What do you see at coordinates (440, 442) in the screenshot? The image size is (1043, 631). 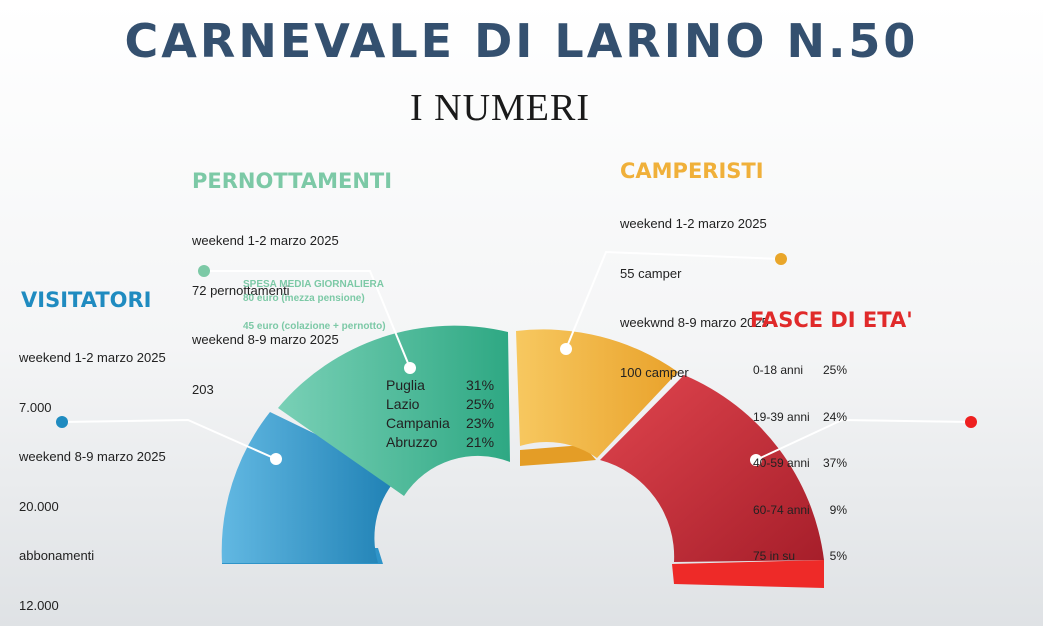 I see `region-row: Abruzzo 21%` at bounding box center [440, 442].